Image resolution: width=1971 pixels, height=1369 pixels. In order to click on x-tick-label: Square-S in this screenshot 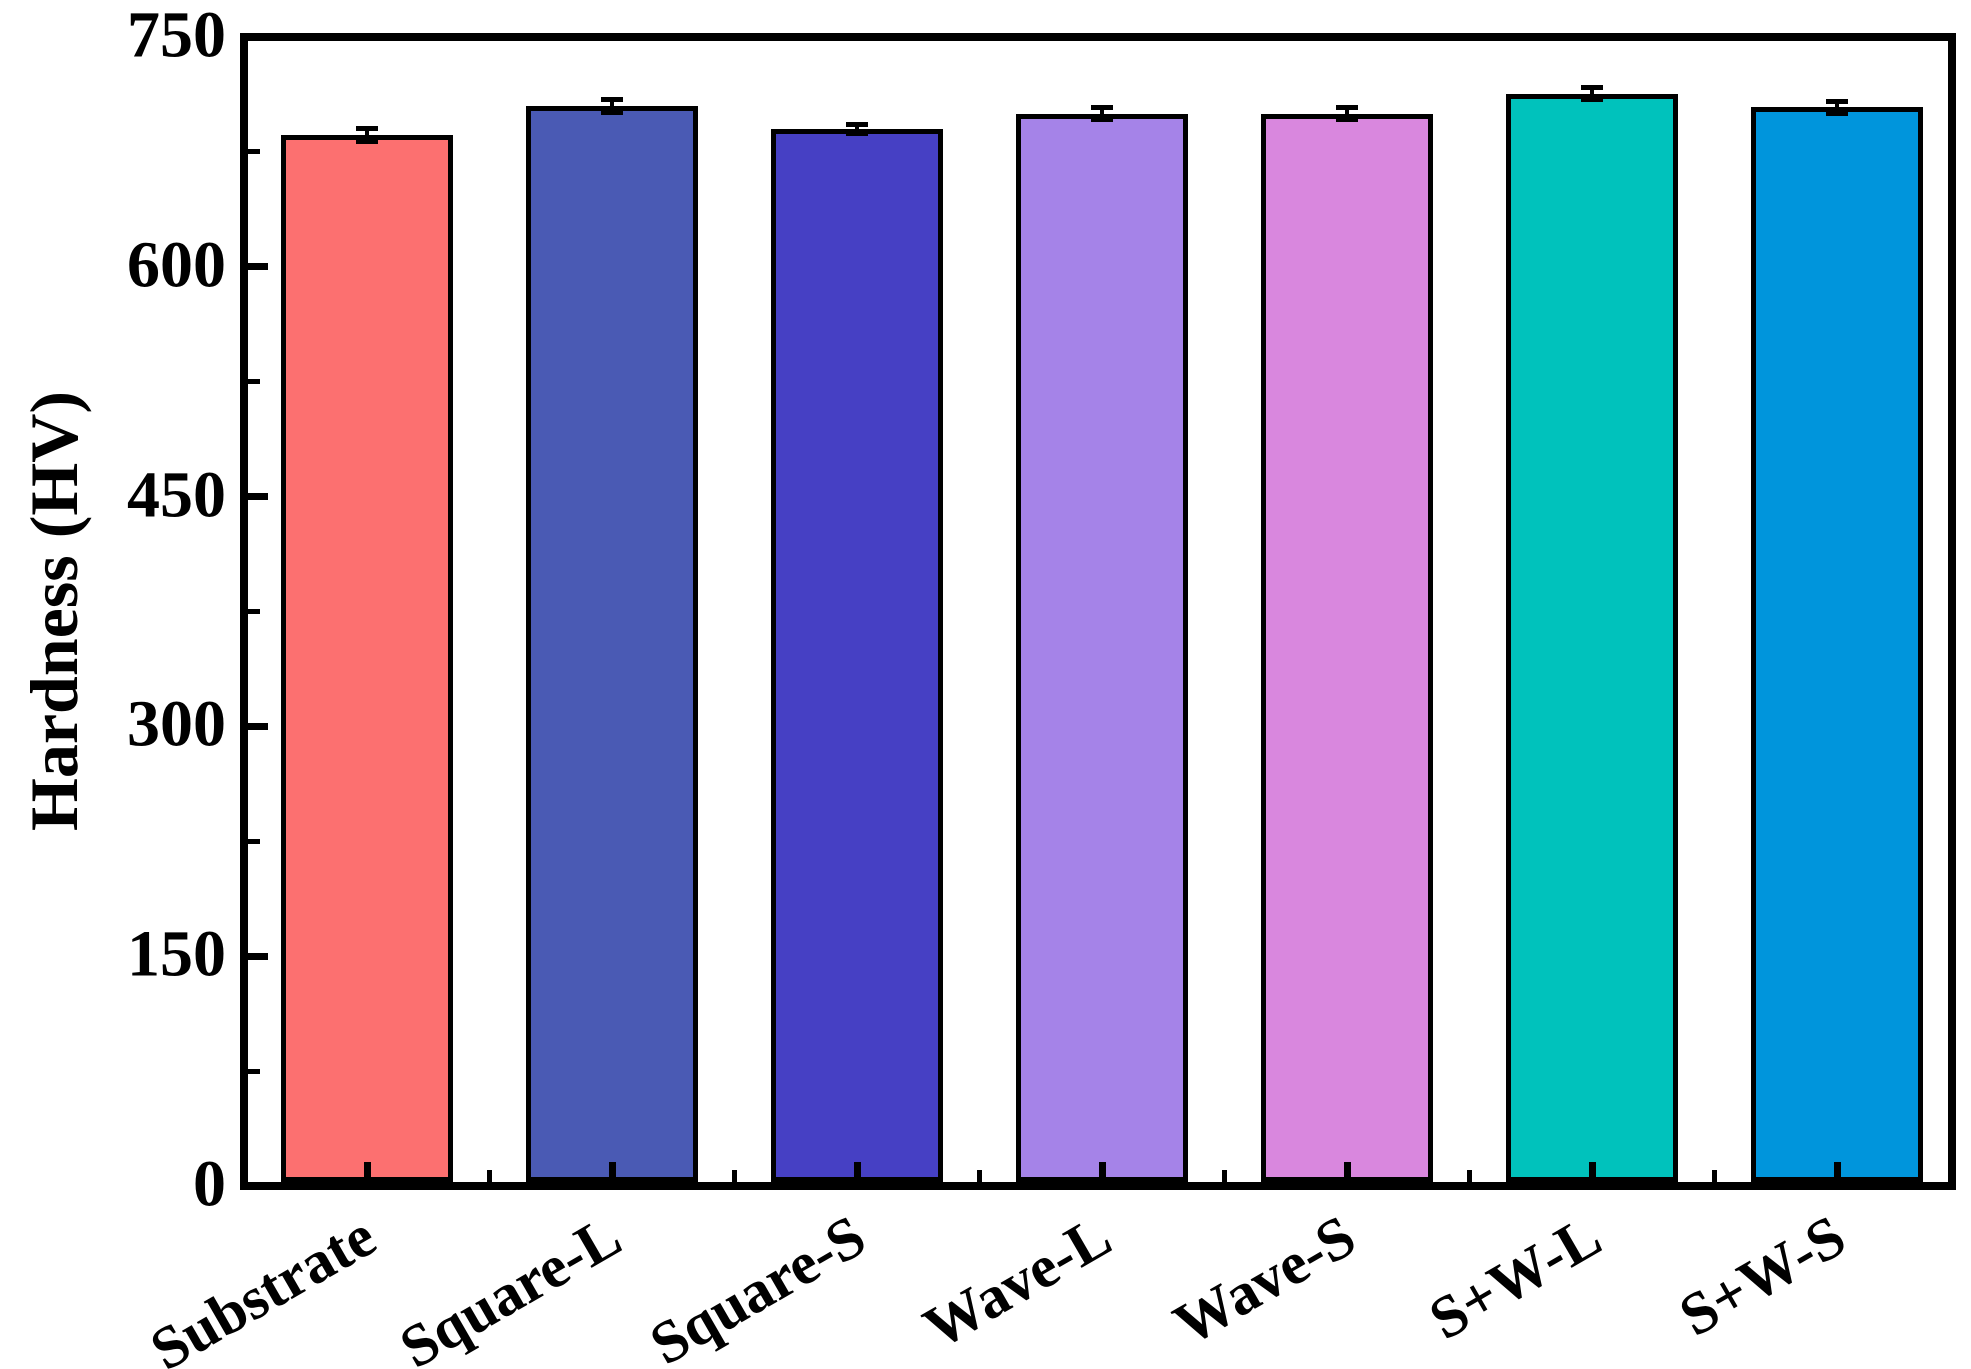, I will do `click(758, 1285)`.